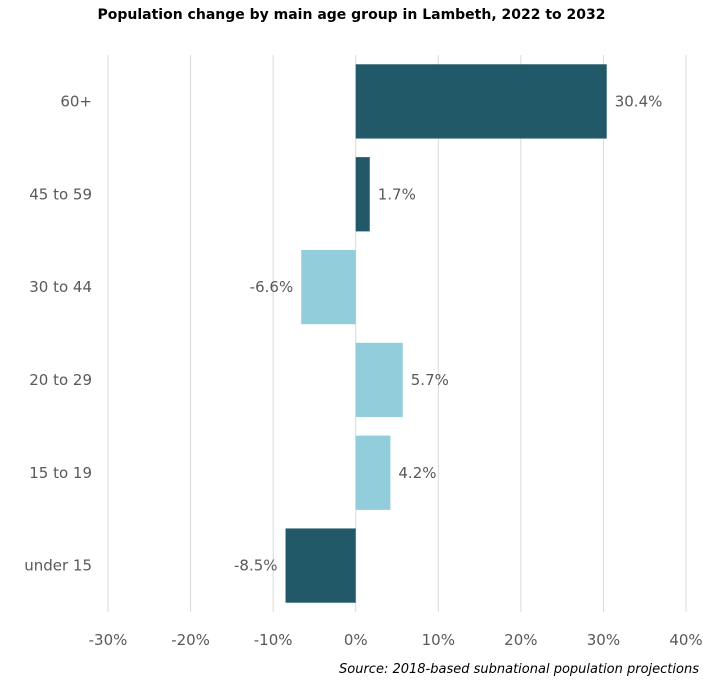 Image resolution: width=703 pixels, height=680 pixels. What do you see at coordinates (520, 640) in the screenshot?
I see `x-tick-label: 20%` at bounding box center [520, 640].